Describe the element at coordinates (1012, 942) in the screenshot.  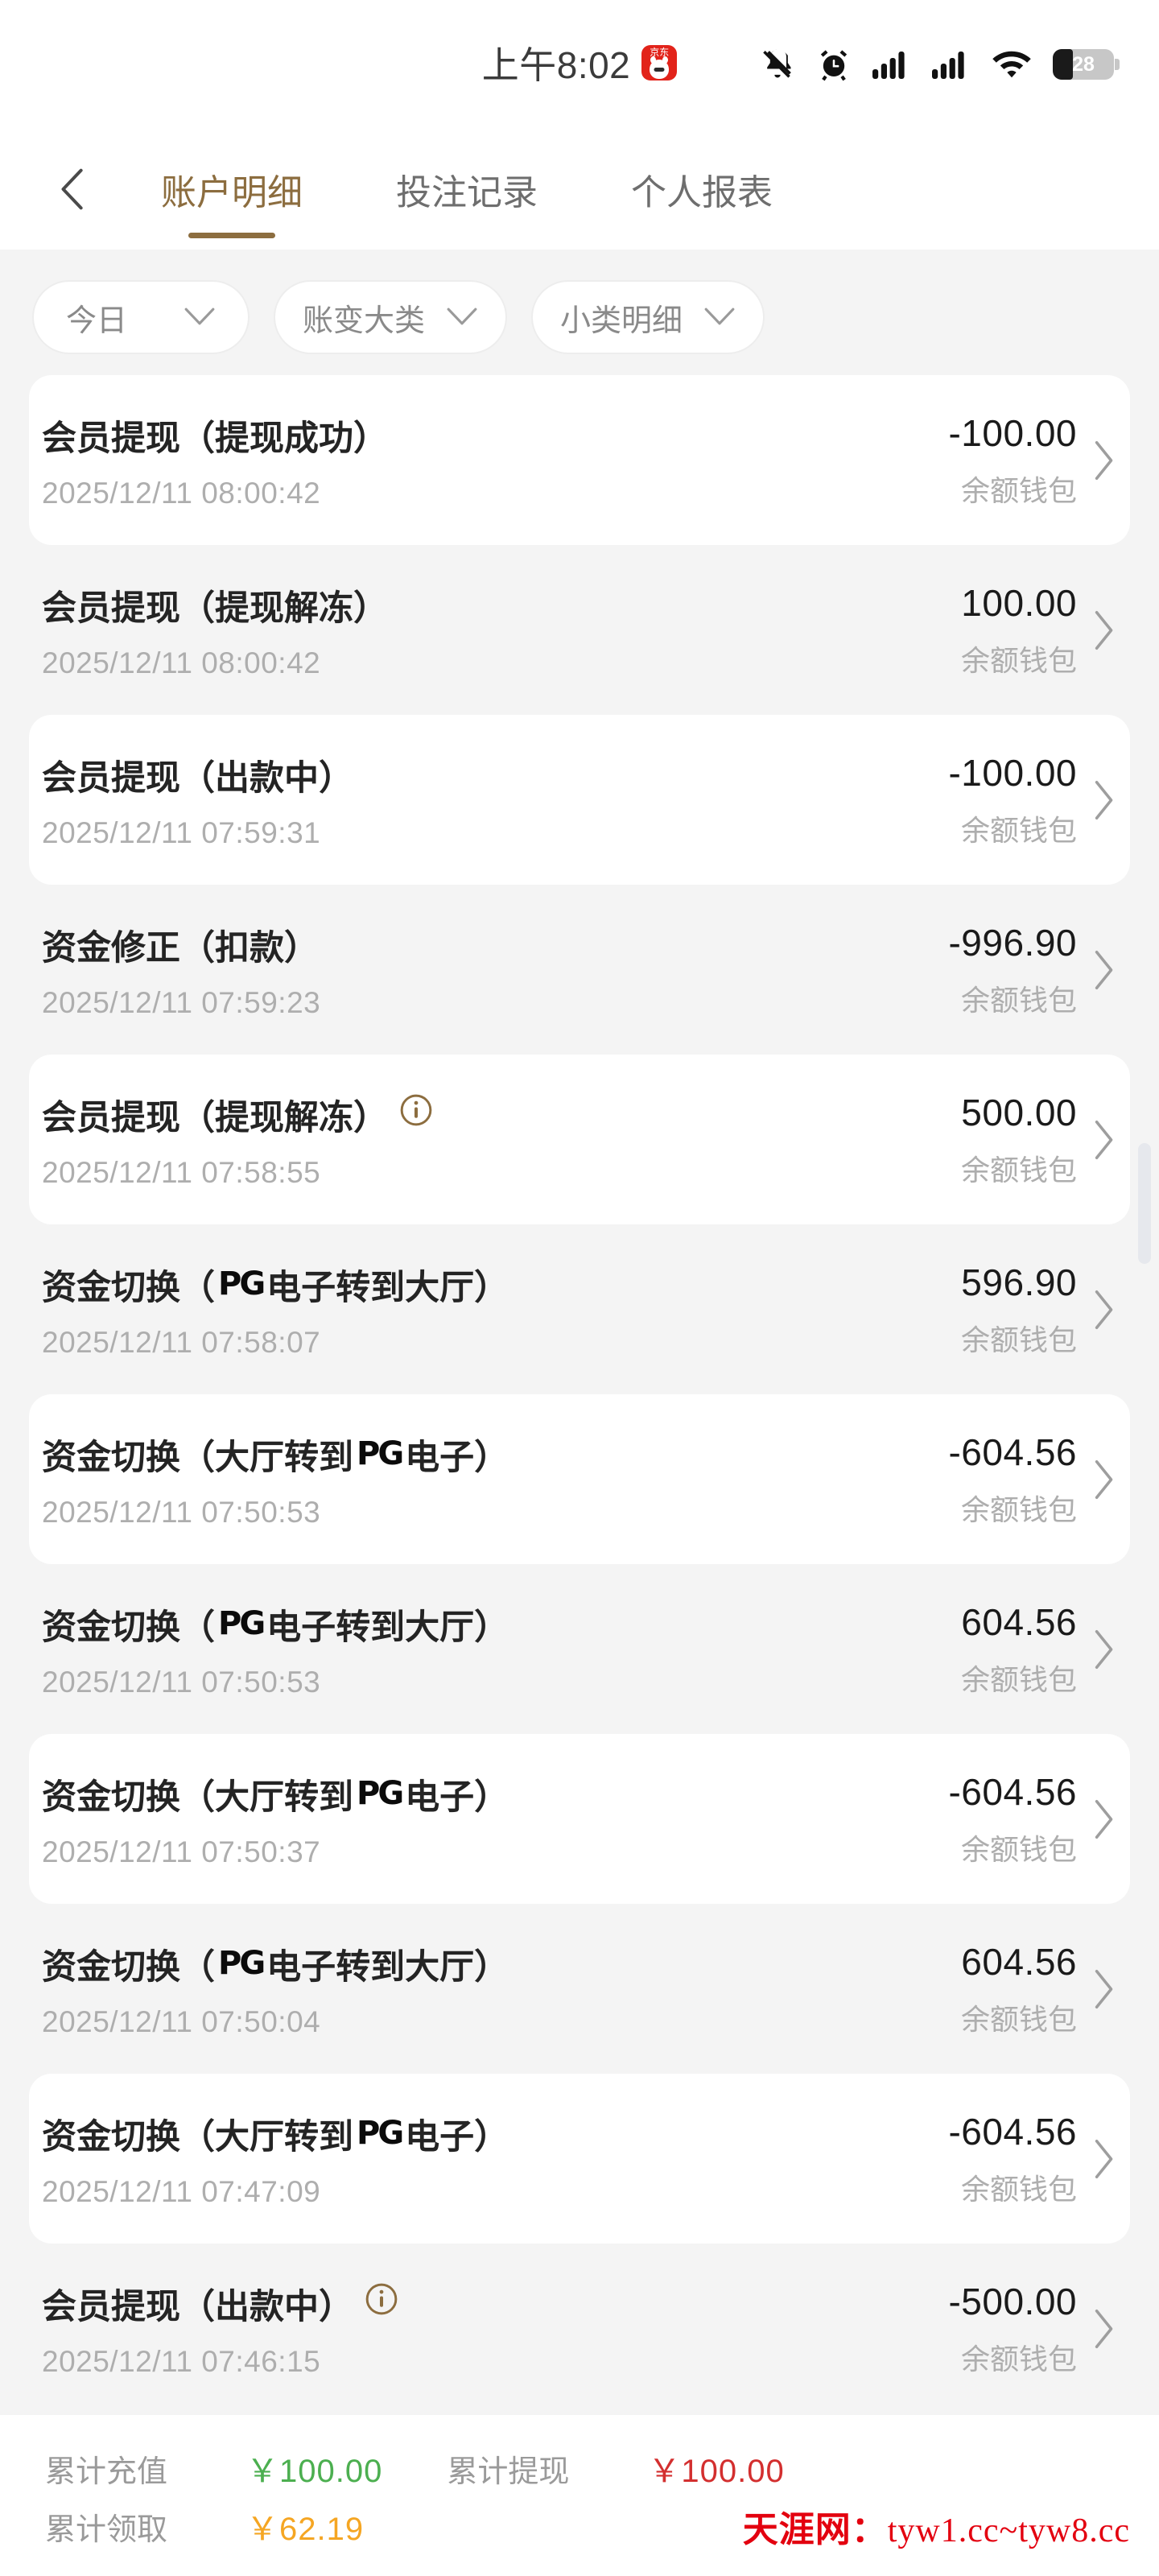
I see `transaction-amount: -996.90` at that location.